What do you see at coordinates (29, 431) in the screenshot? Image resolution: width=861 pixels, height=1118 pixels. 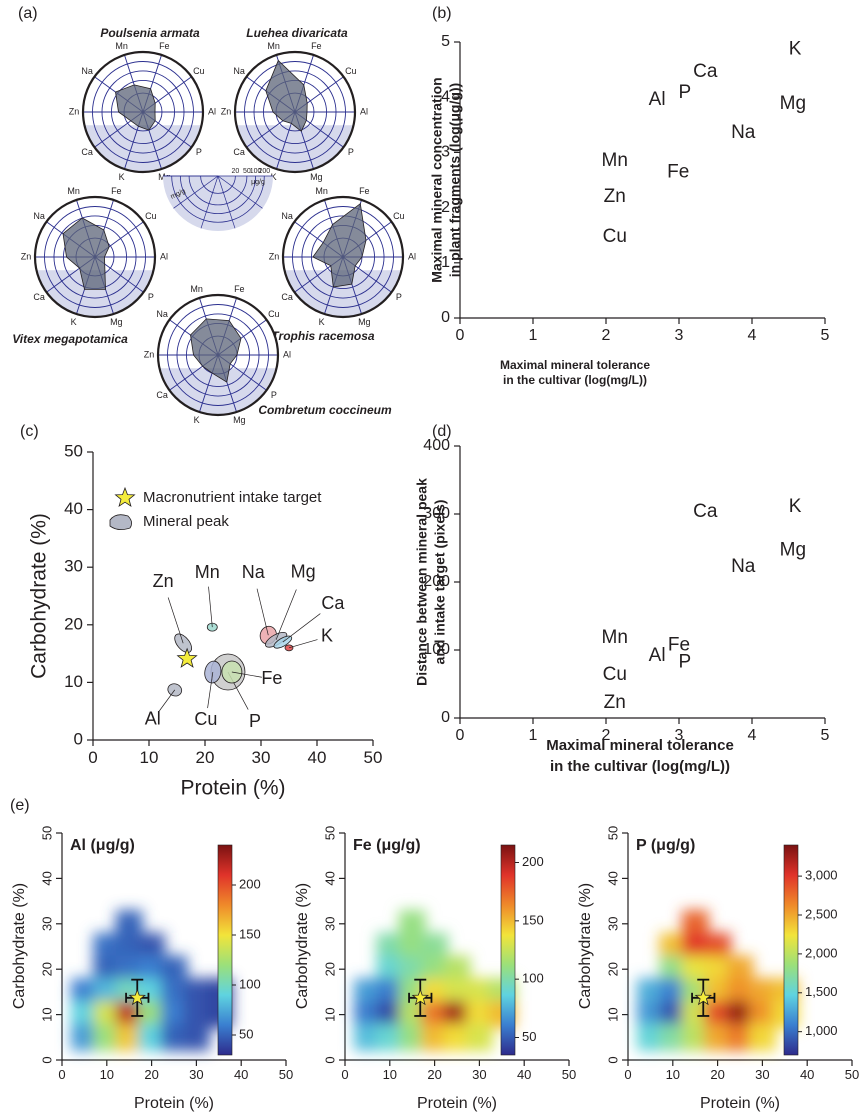 I see `panel-label: (c)` at bounding box center [29, 431].